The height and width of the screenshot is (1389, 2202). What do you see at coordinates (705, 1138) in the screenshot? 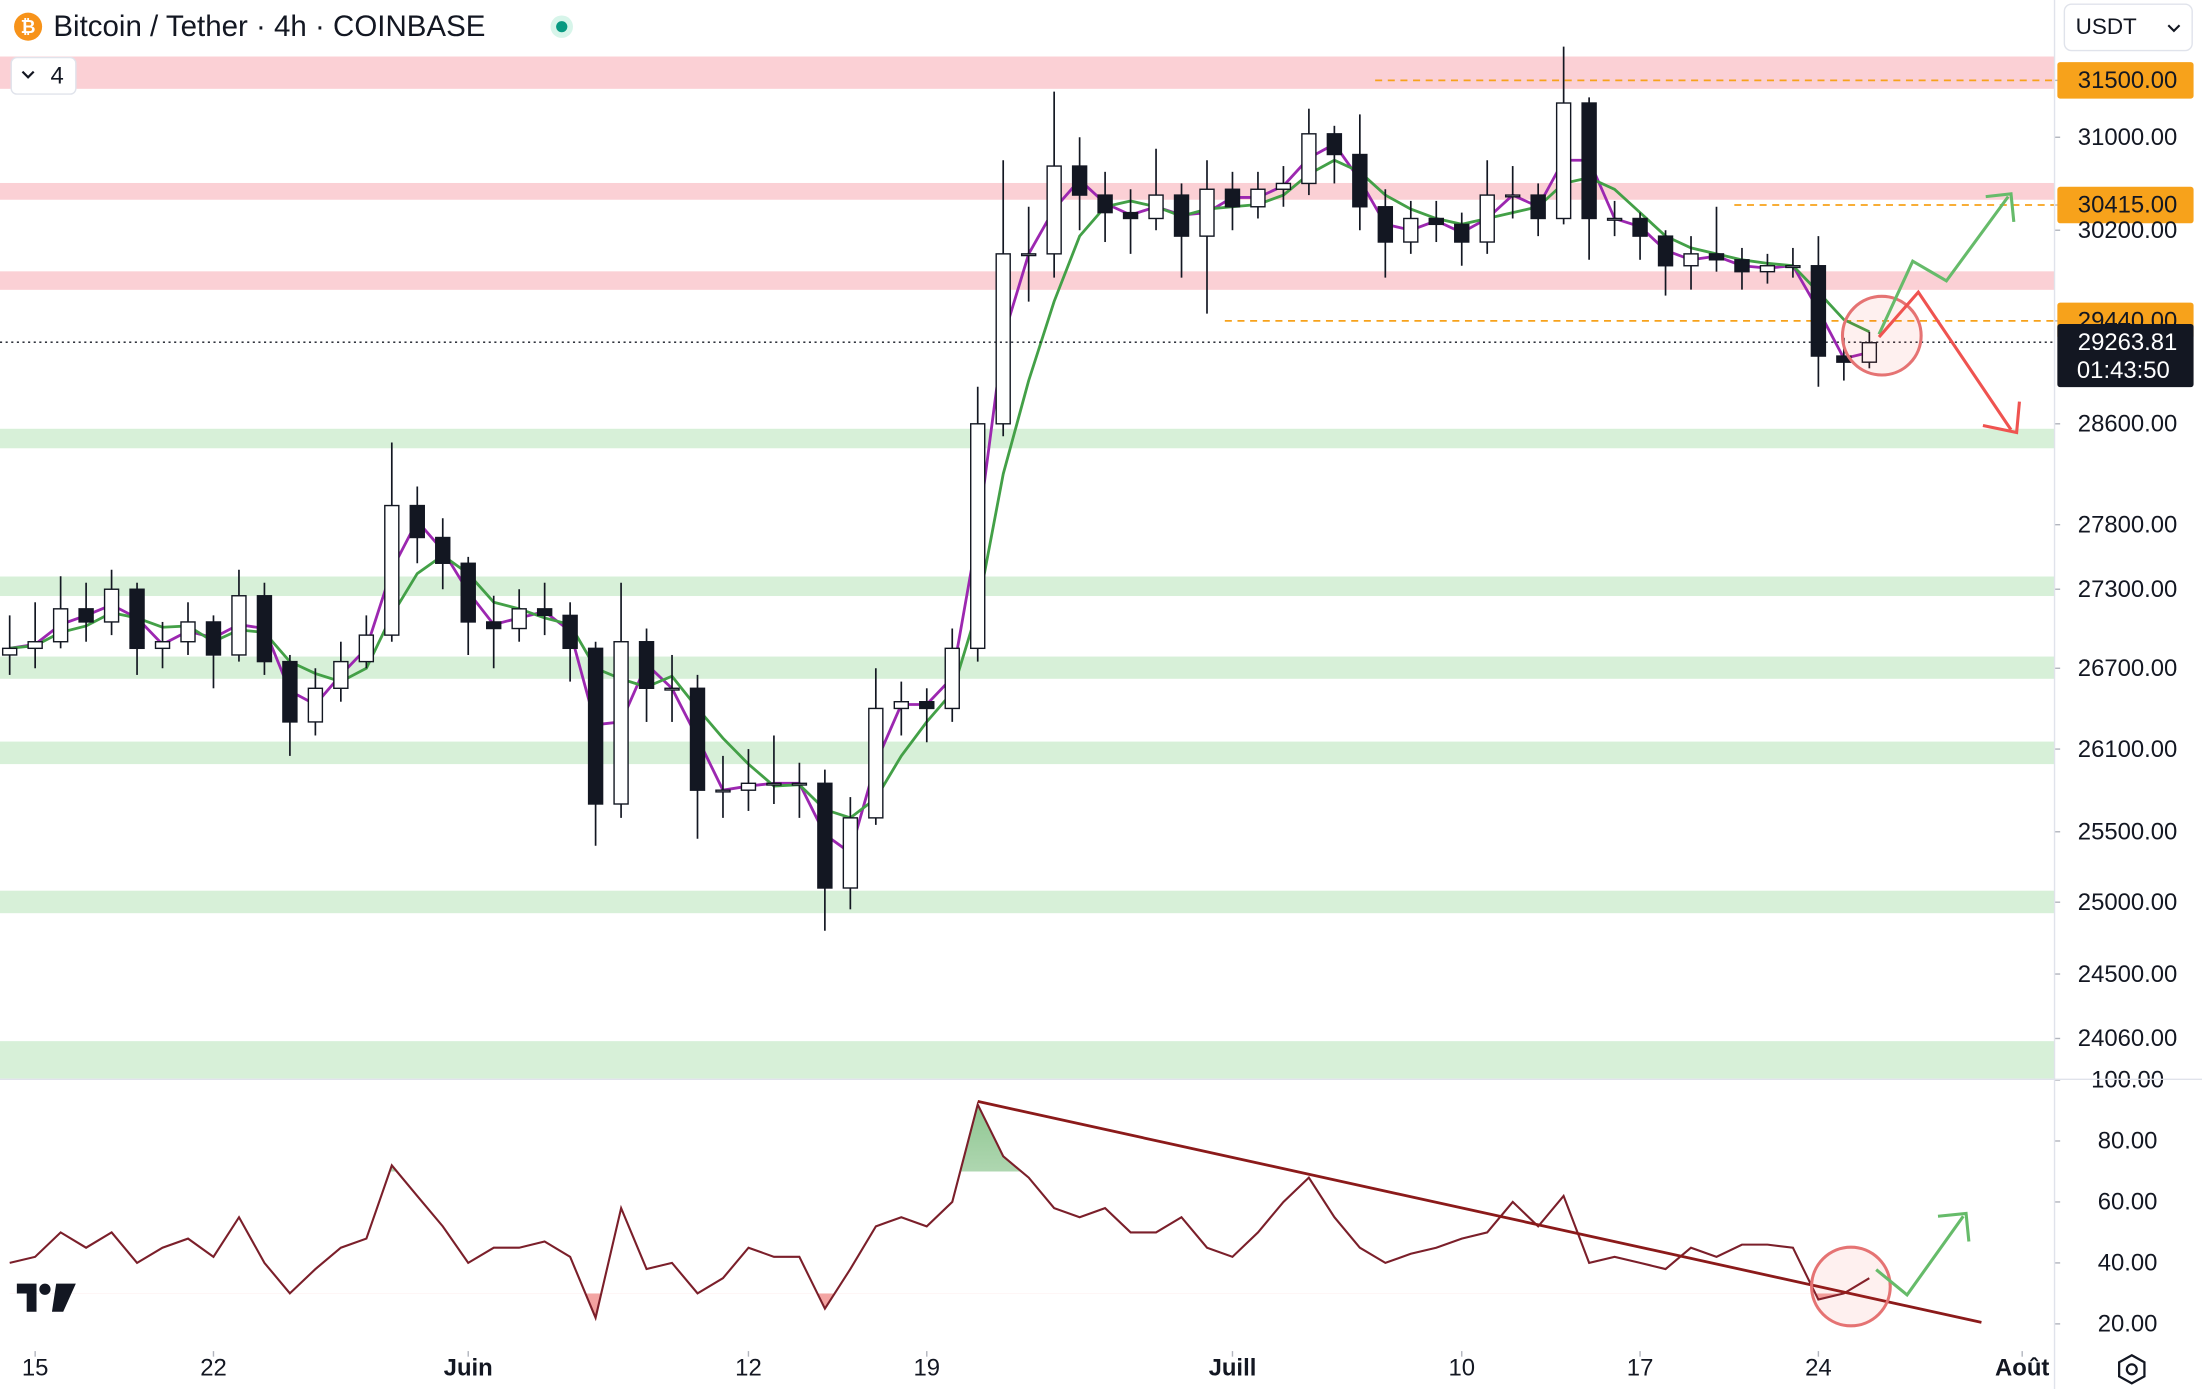
I see `rsi-overbought-fill` at bounding box center [705, 1138].